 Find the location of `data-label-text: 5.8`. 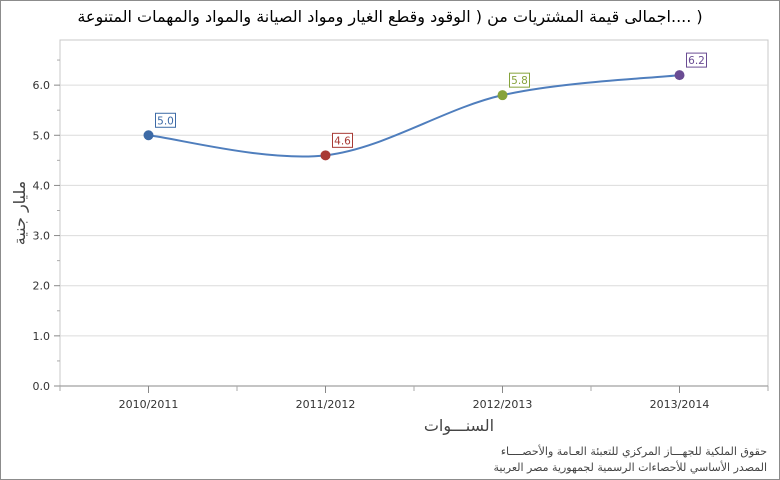

data-label-text: 5.8 is located at coordinates (519, 81).